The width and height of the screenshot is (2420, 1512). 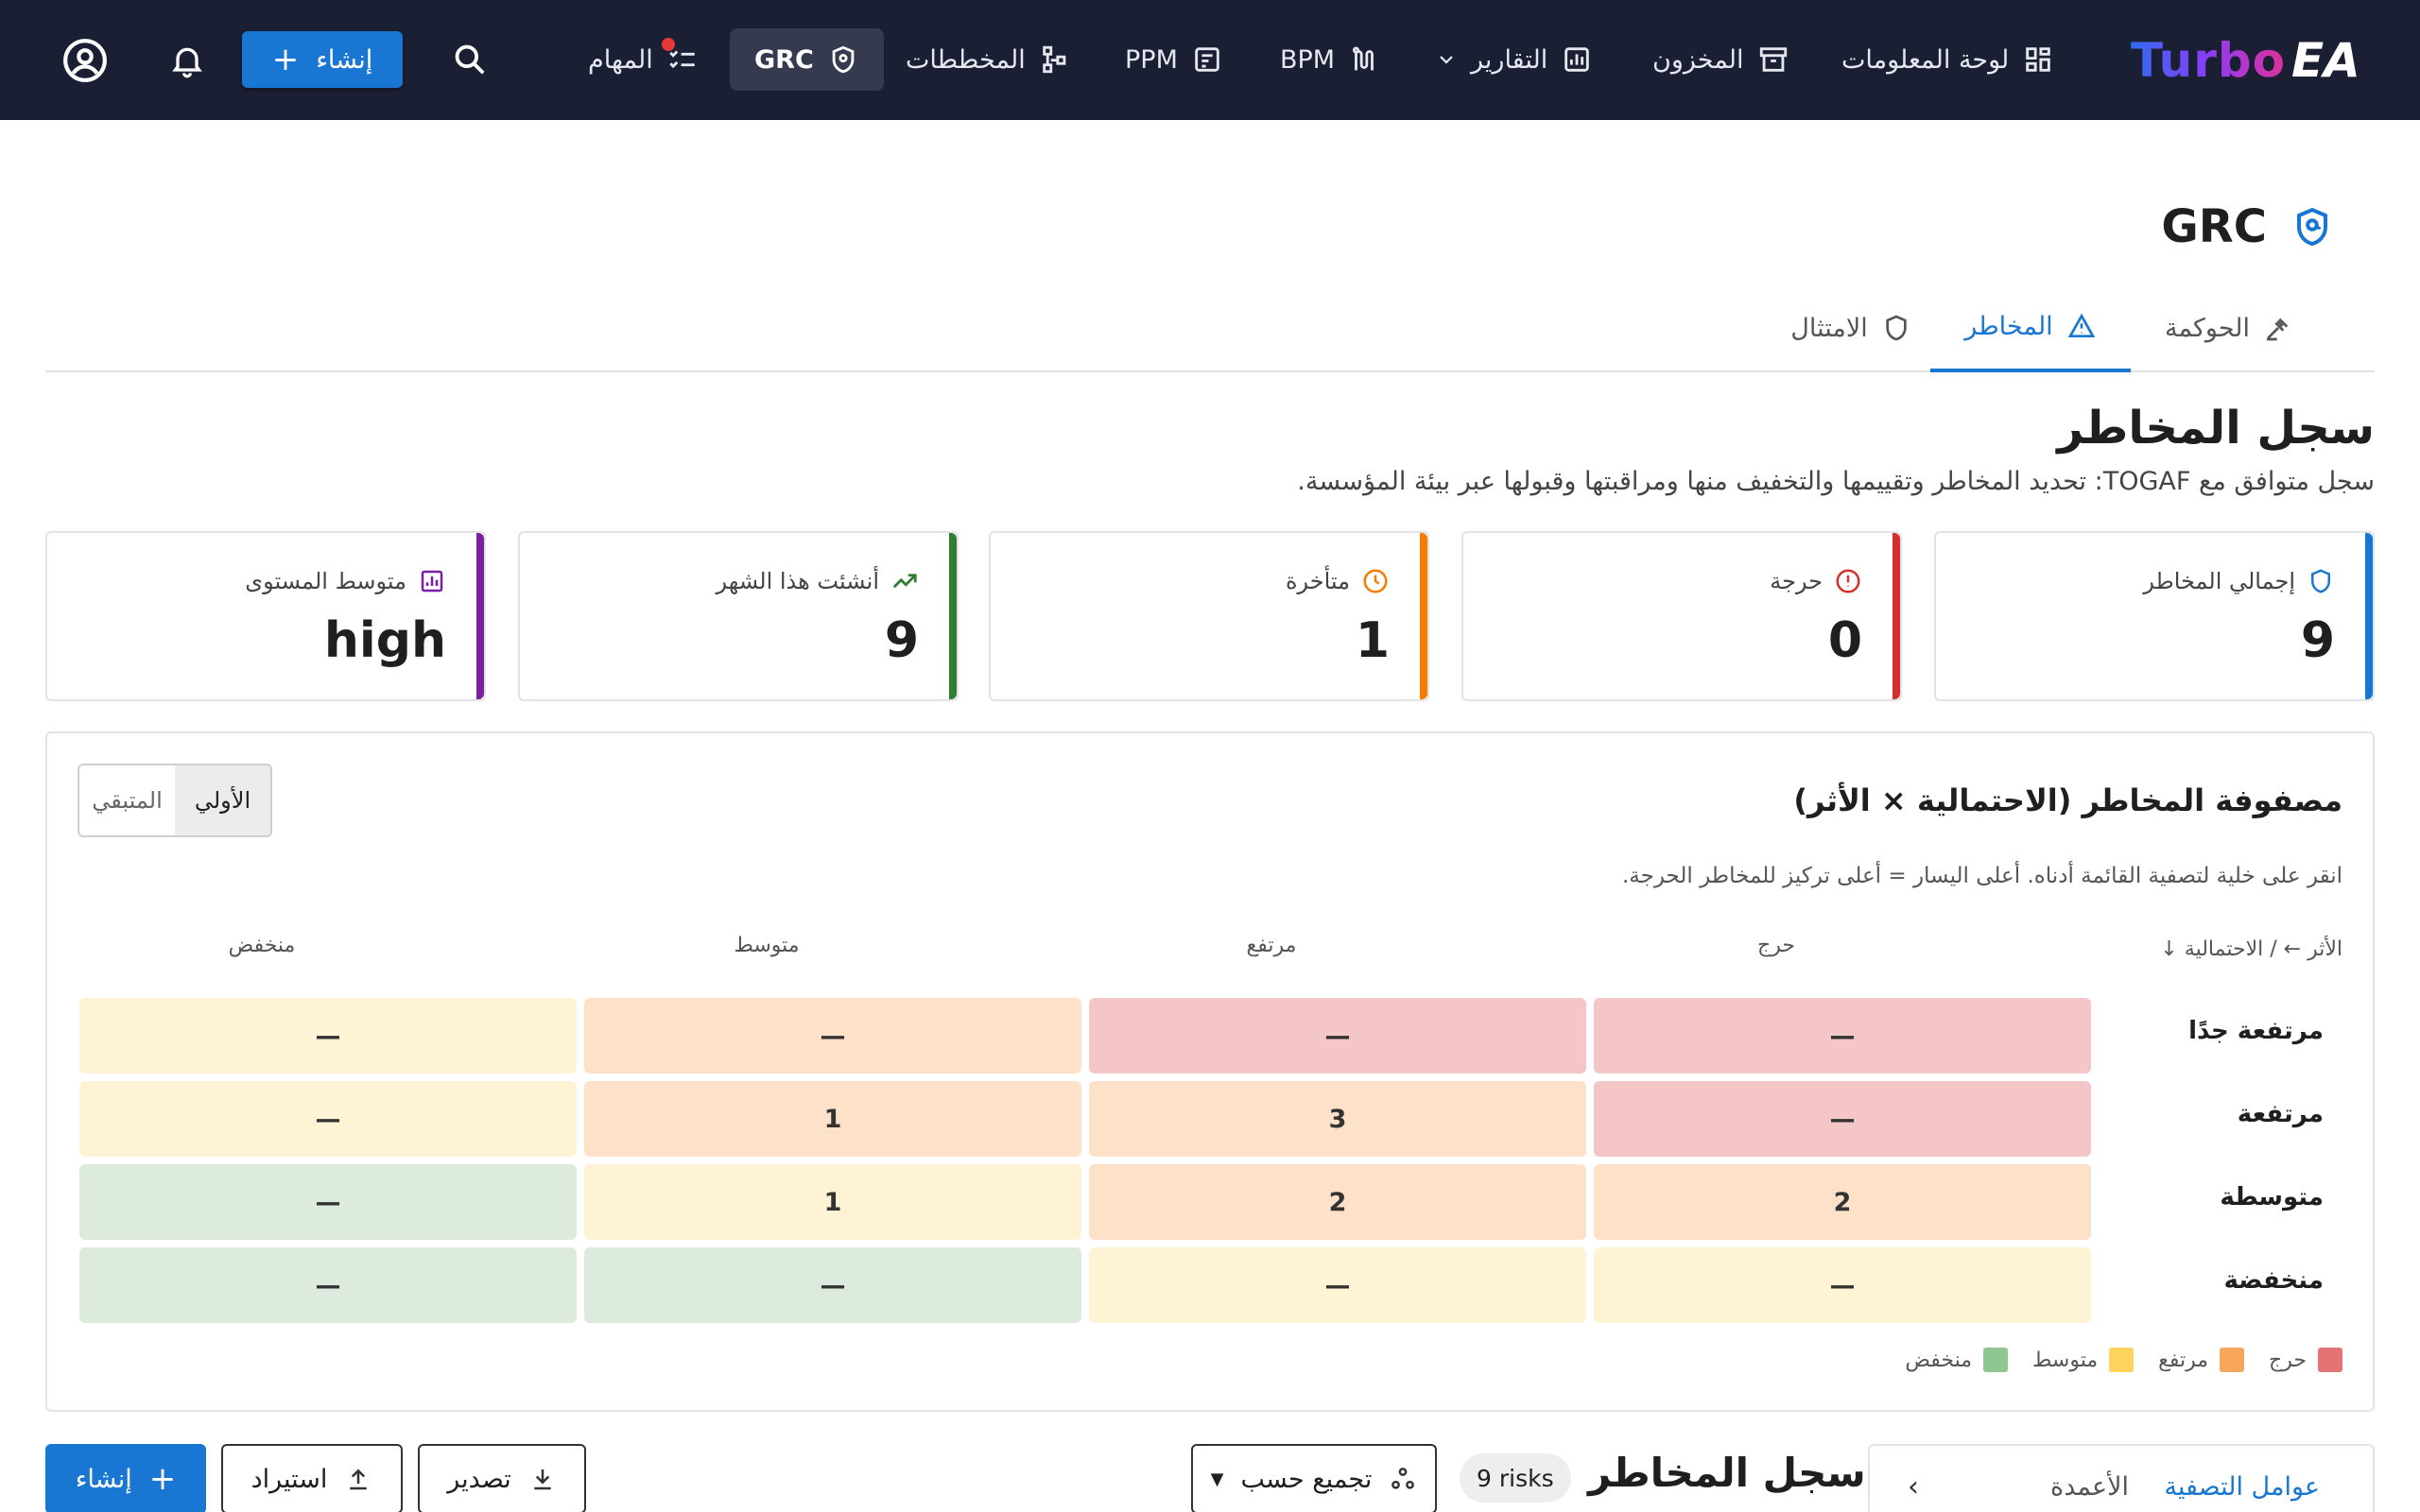 I want to click on create-button-top: + إنشاء, so click(x=322, y=59).